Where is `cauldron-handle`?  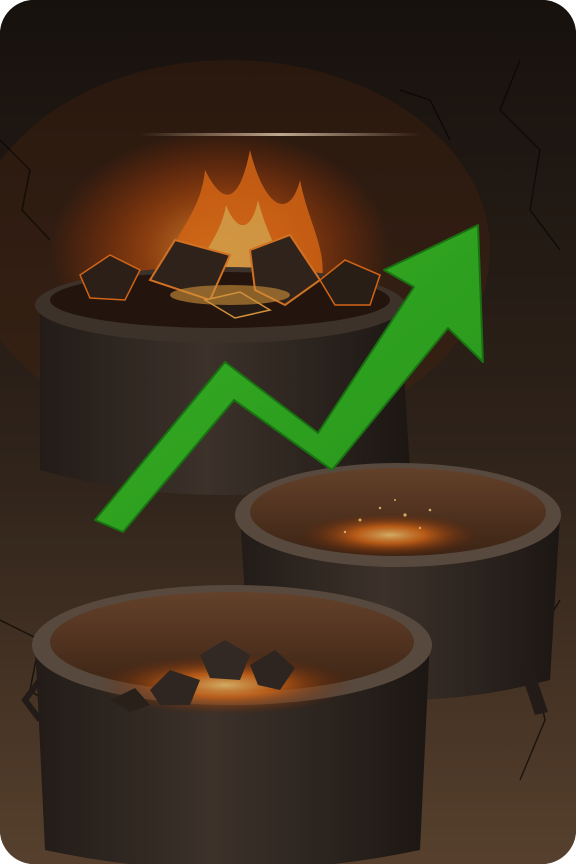
cauldron-handle is located at coordinates (32, 700).